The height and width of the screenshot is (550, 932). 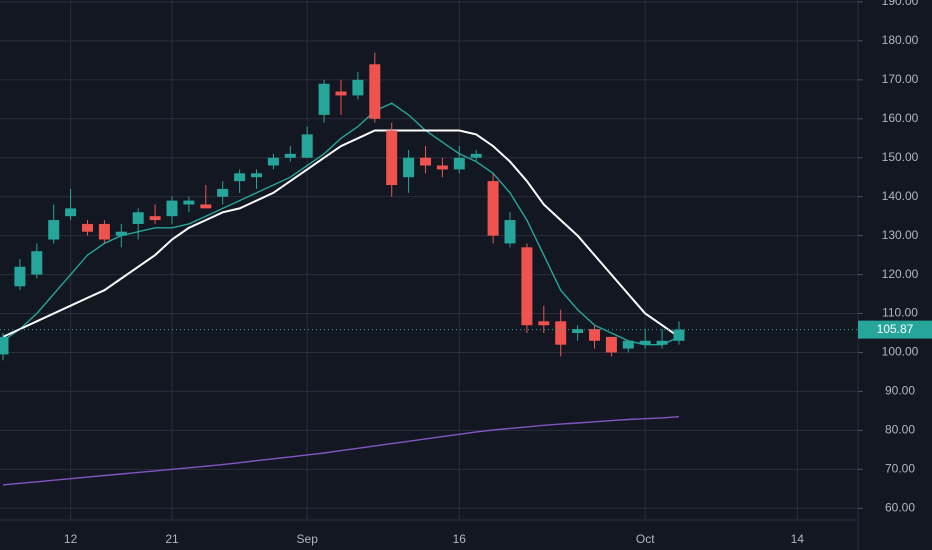 I want to click on y-tick-label: 60.00, so click(x=900, y=507).